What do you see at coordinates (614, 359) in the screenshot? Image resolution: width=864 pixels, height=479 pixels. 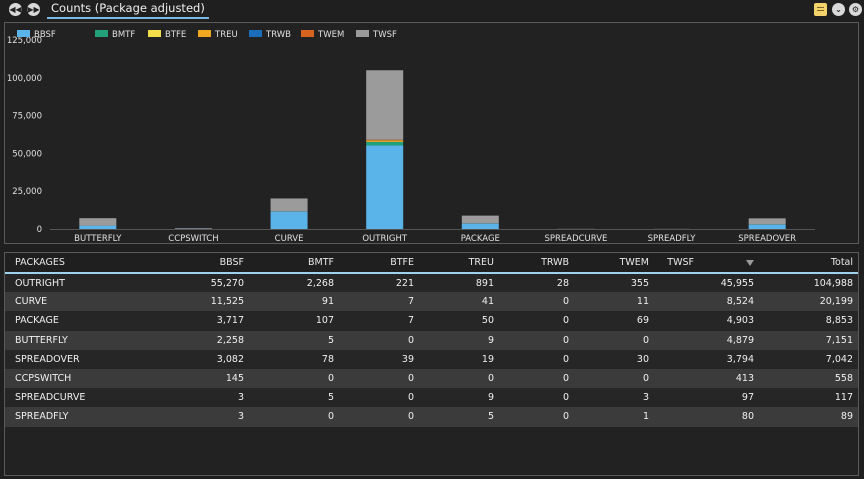 I see `value-cell: 30` at bounding box center [614, 359].